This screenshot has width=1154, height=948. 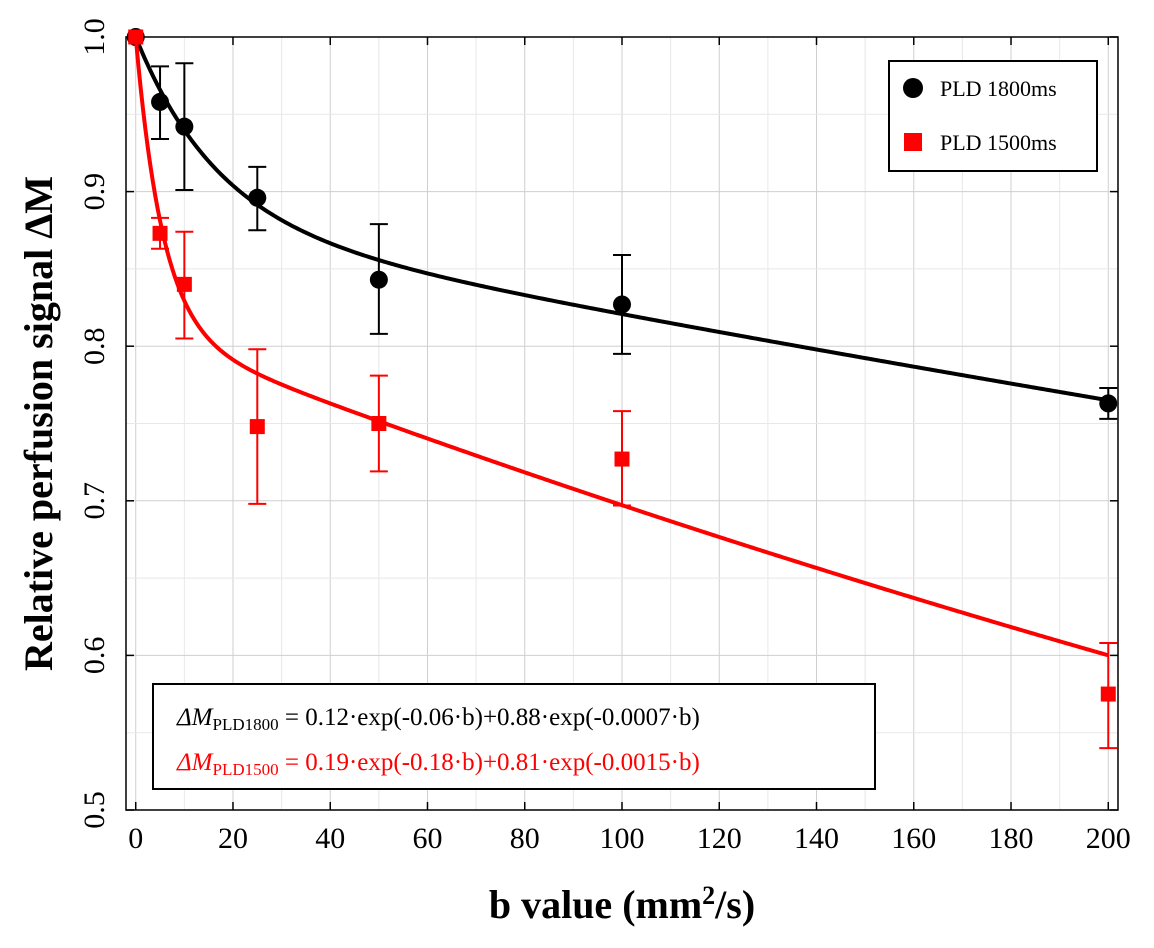 I want to click on y-tick-label: 0.5, so click(x=94, y=810).